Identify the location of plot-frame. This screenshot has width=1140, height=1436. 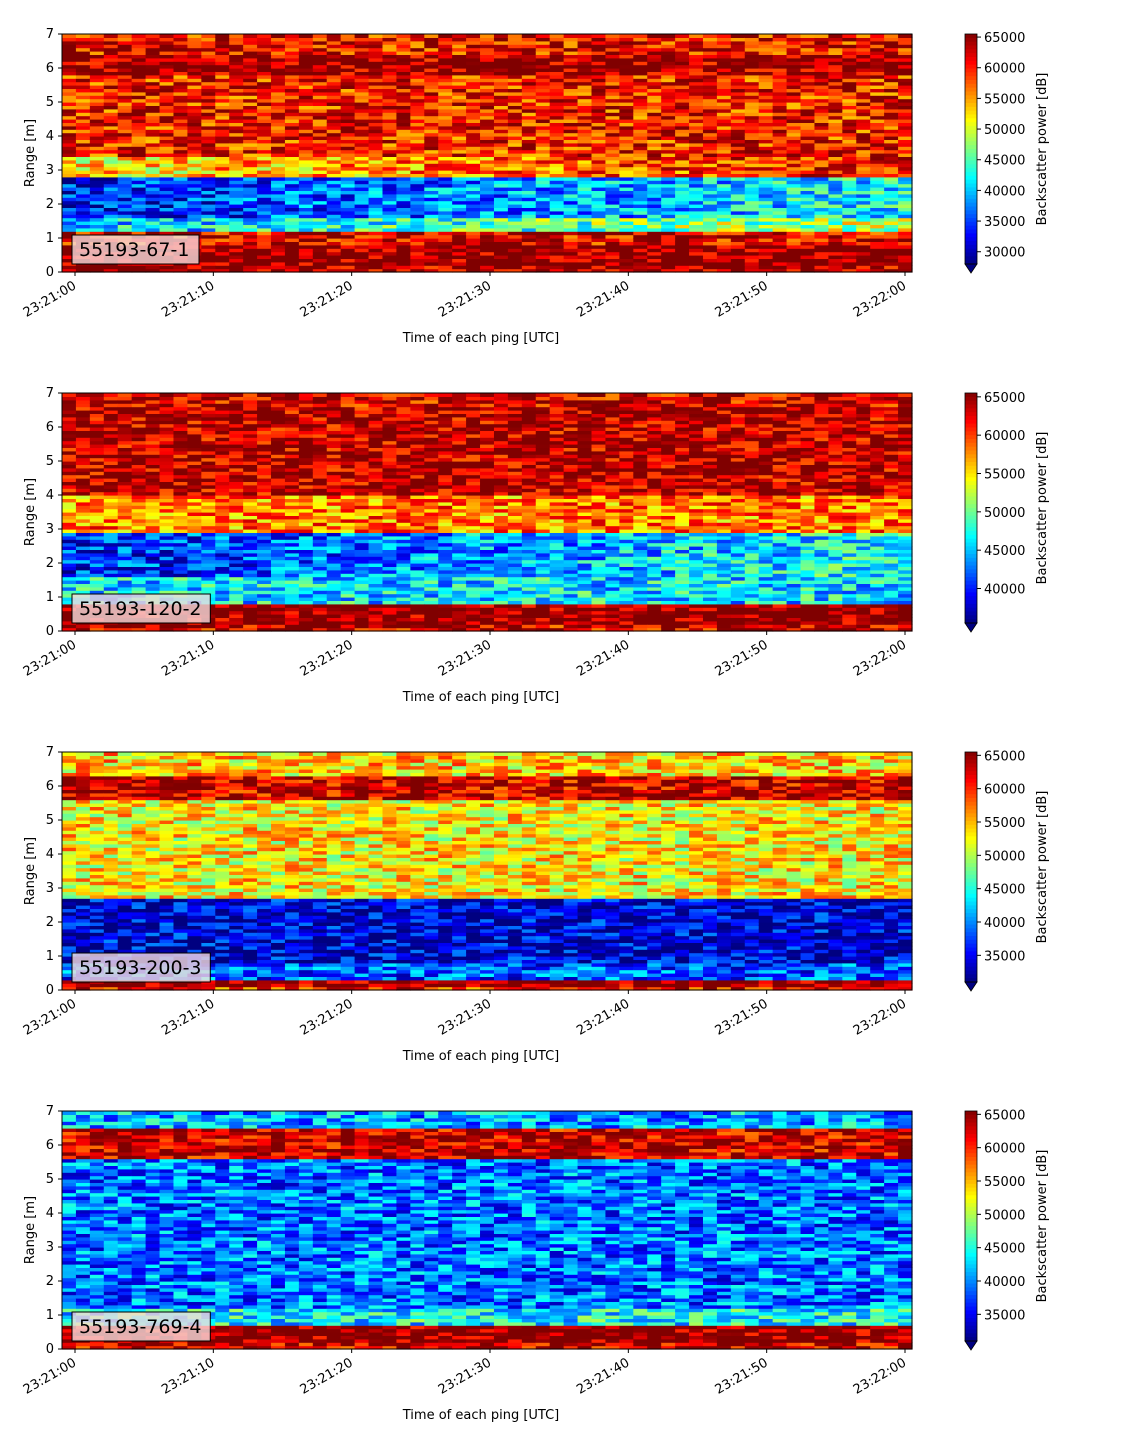
(487, 153).